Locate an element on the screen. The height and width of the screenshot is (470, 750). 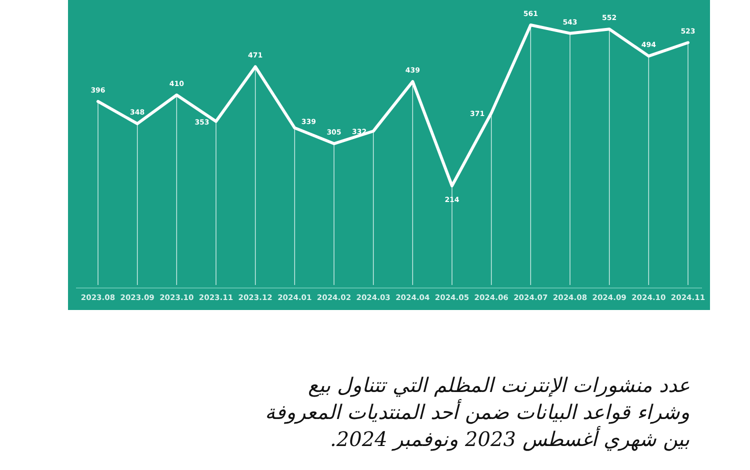
text: عدد منشورات الإنترنت المظلم التي تتناول بيع وشراء قواعد البيانات ضمن أحد المنتديات المعروفة بين شهري أغسطس 2023 ونوفمبر 2024. is located at coordinates (477, 412).